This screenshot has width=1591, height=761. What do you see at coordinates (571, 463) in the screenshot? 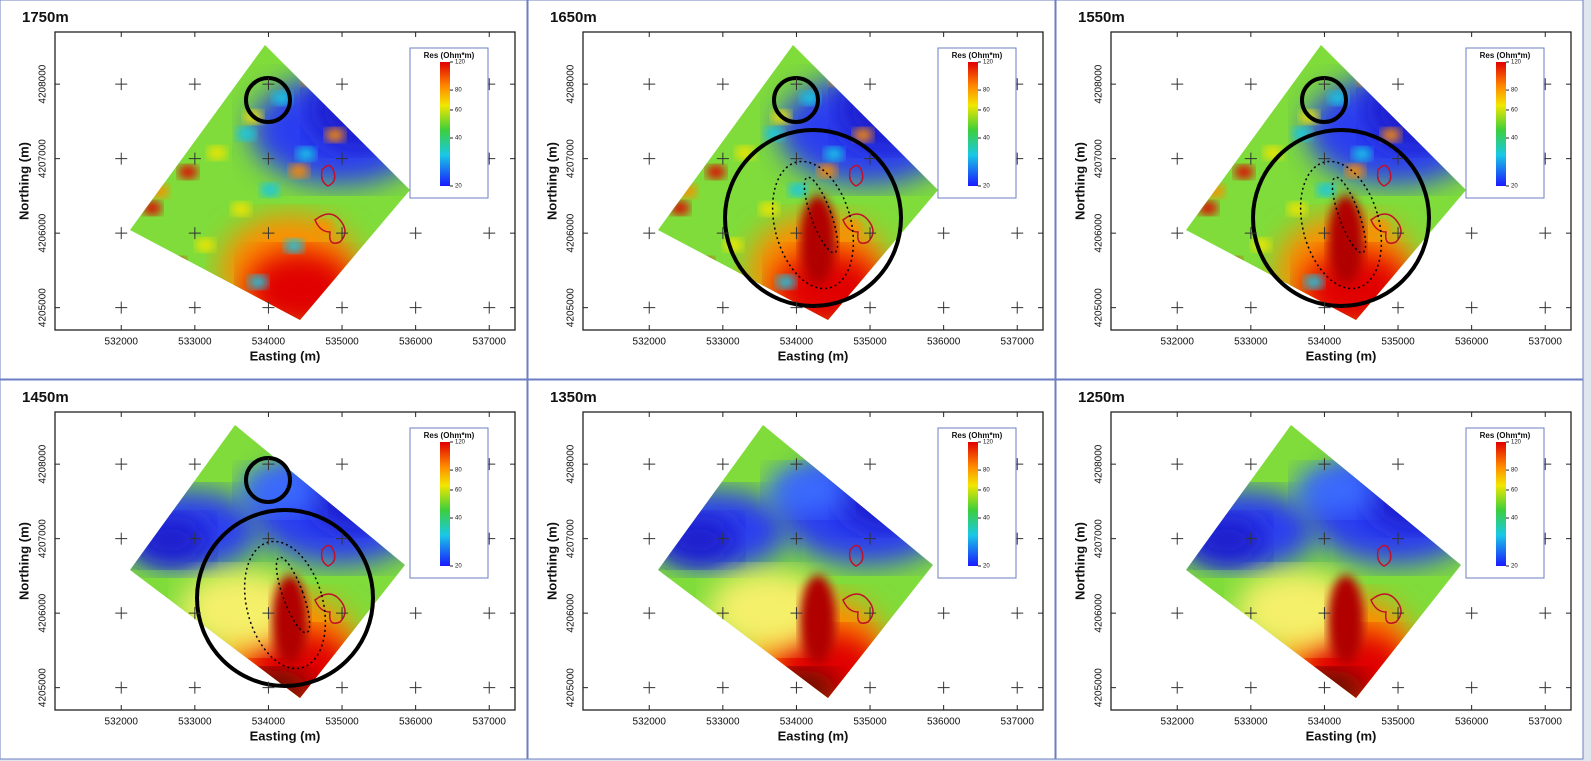
I see `y-tick-label: 4208000` at bounding box center [571, 463].